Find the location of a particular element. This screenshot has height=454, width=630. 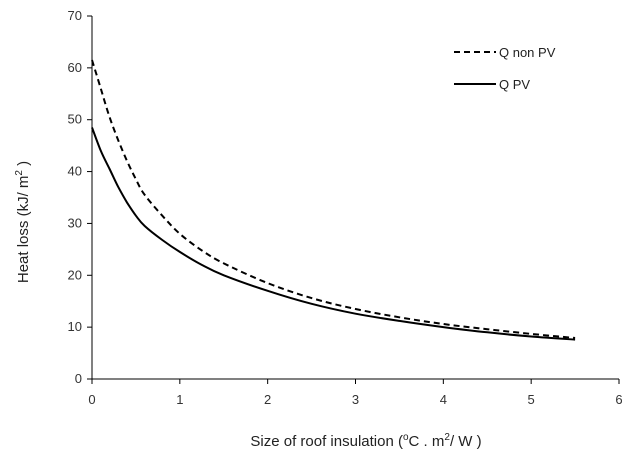

y-tick-label: 10 is located at coordinates (75, 326).